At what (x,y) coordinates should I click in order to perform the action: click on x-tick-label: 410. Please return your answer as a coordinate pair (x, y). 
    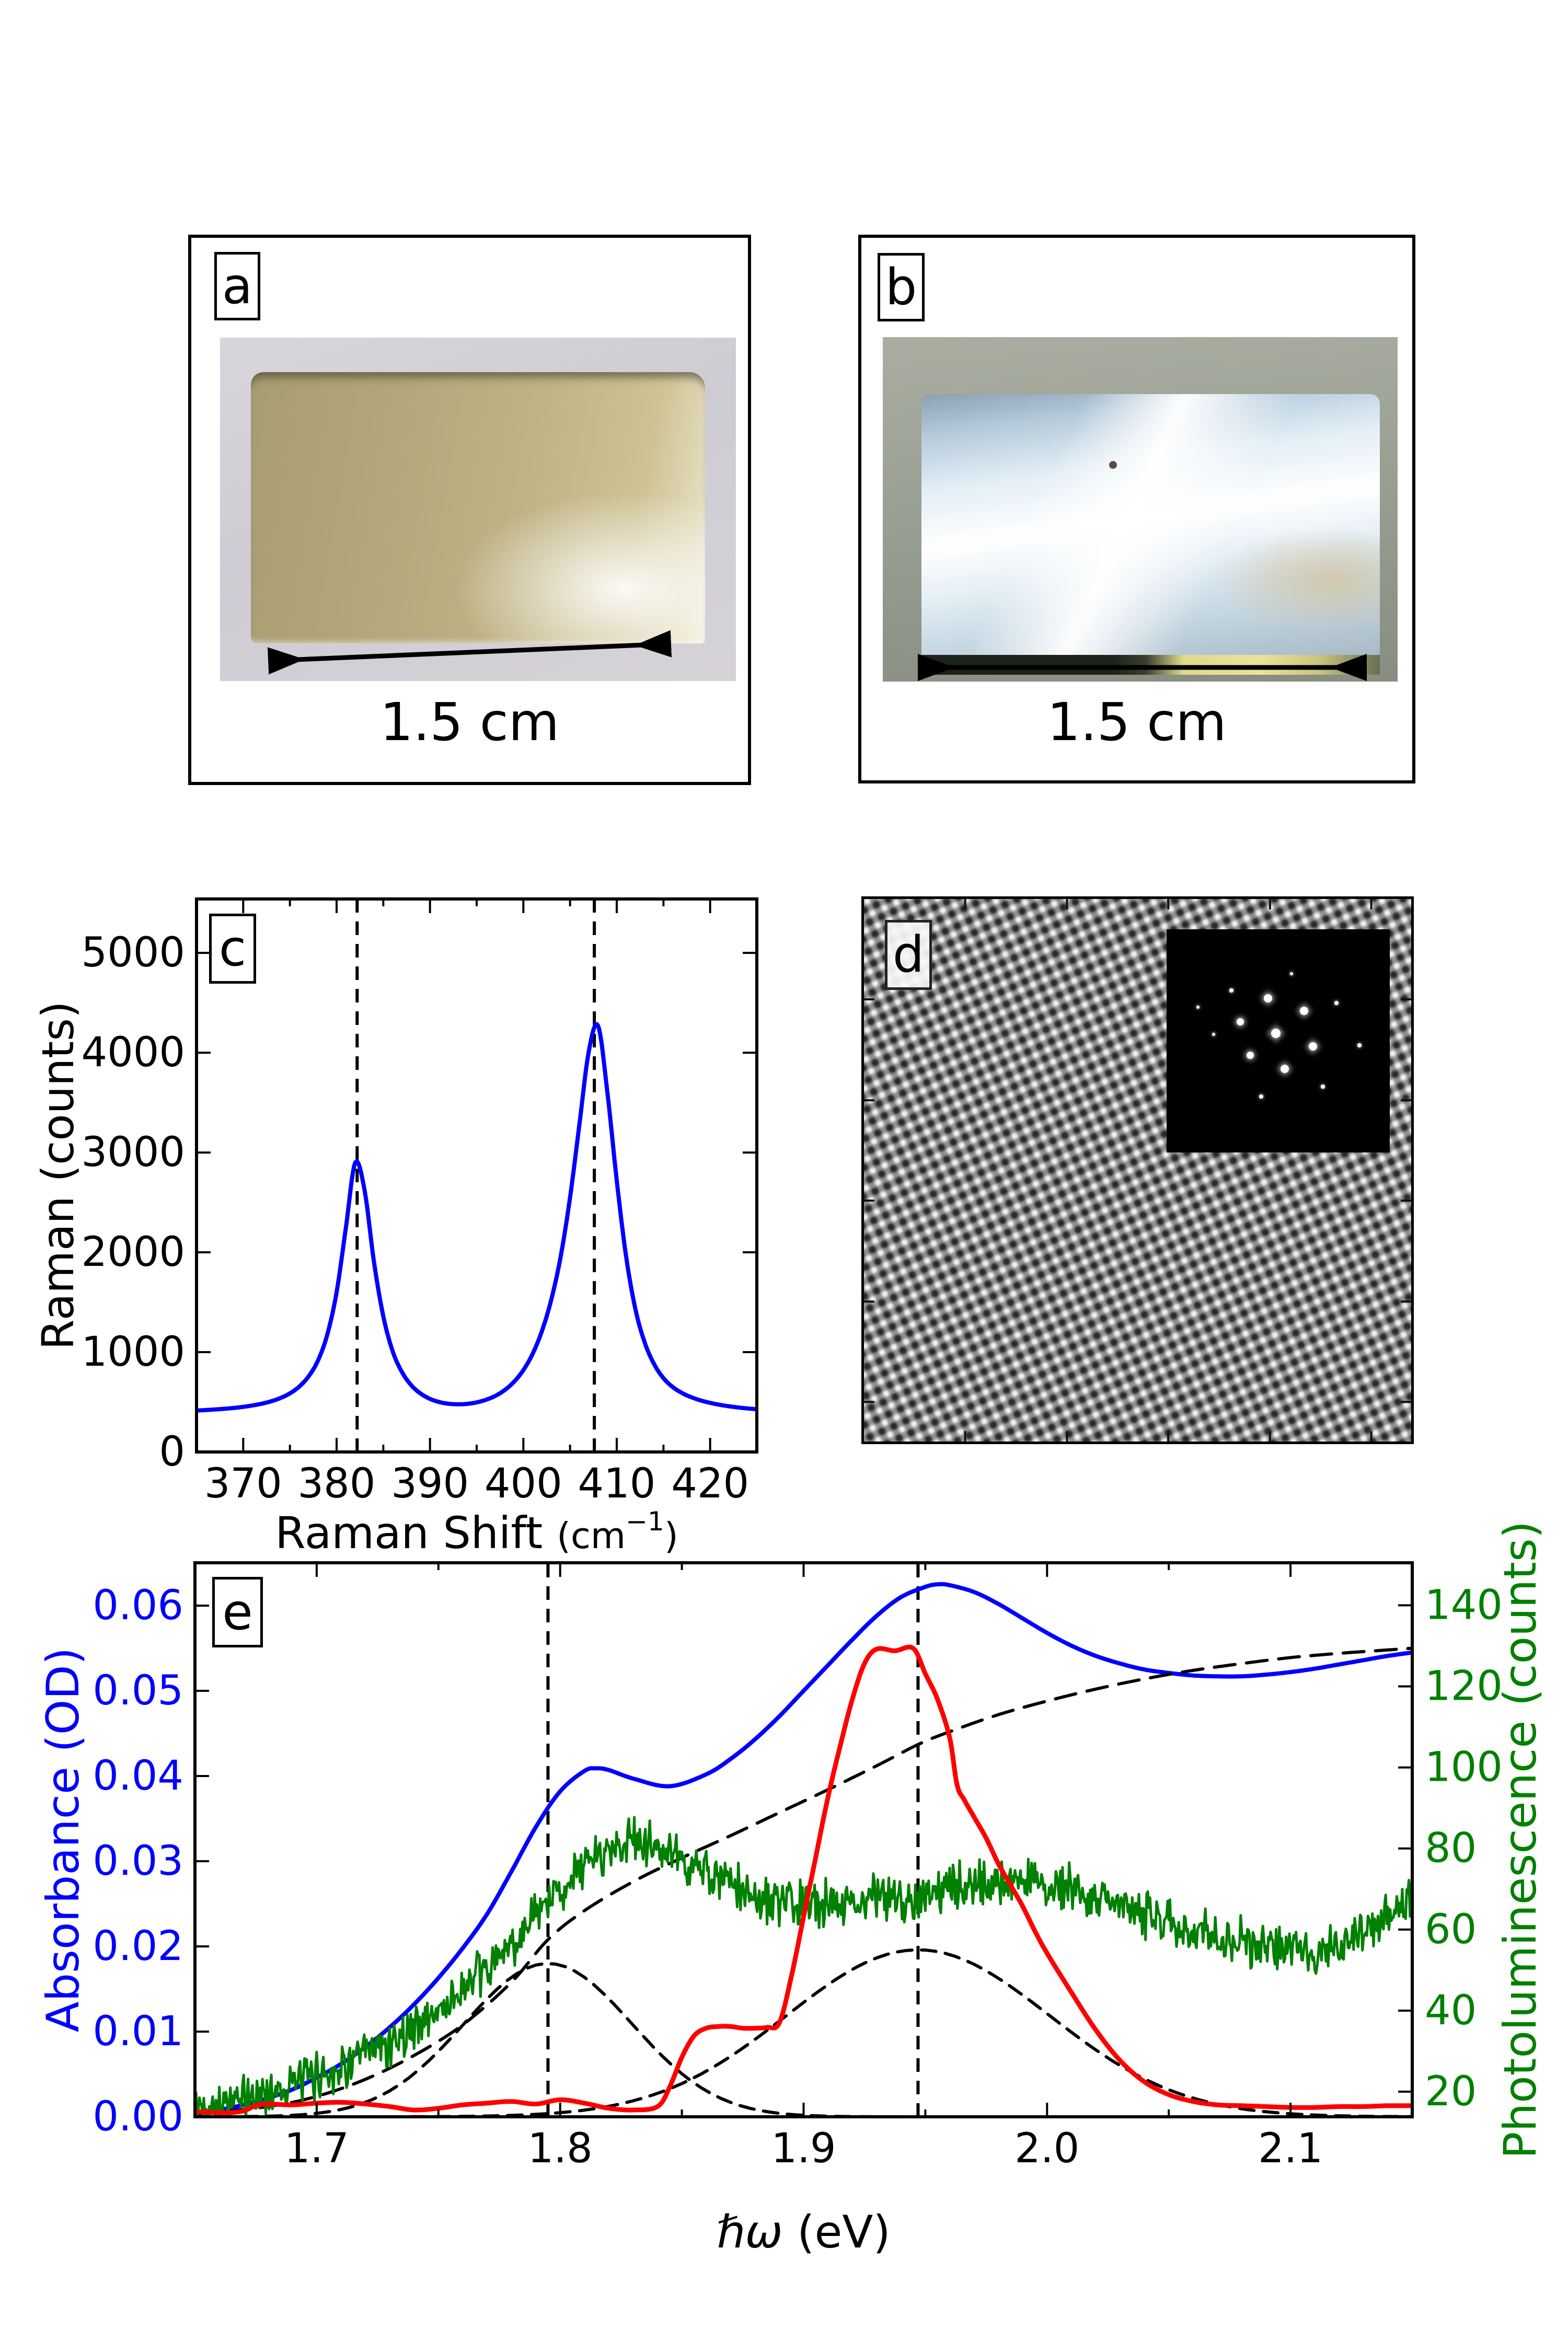
    Looking at the image, I should click on (617, 1483).